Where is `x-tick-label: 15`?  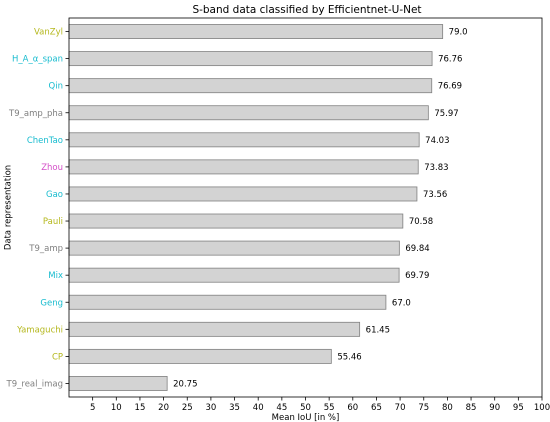
x-tick-label: 15 is located at coordinates (140, 408).